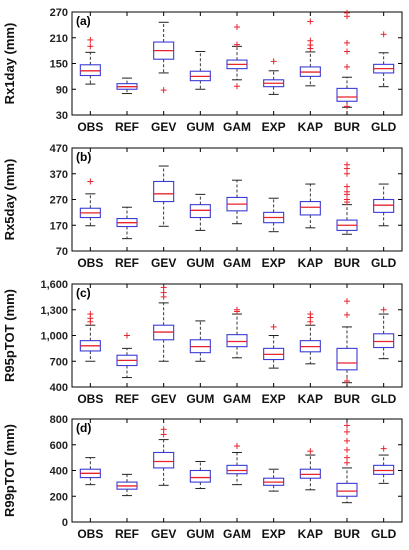 The width and height of the screenshot is (409, 550). I want to click on y-tick-label: 70, so click(62, 252).